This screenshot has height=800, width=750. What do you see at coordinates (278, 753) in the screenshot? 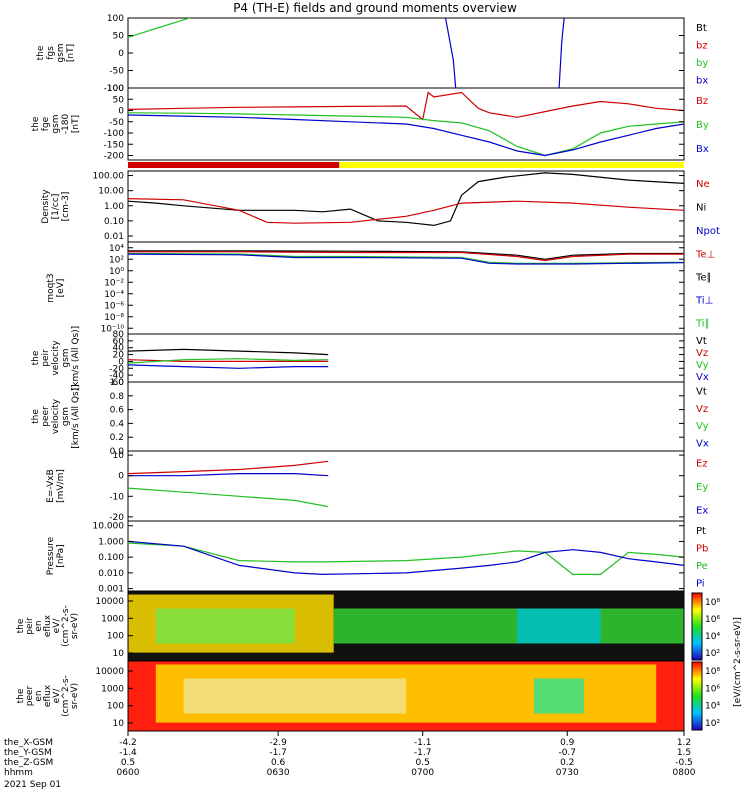
I see `x-tick-label: -1.7` at bounding box center [278, 753].